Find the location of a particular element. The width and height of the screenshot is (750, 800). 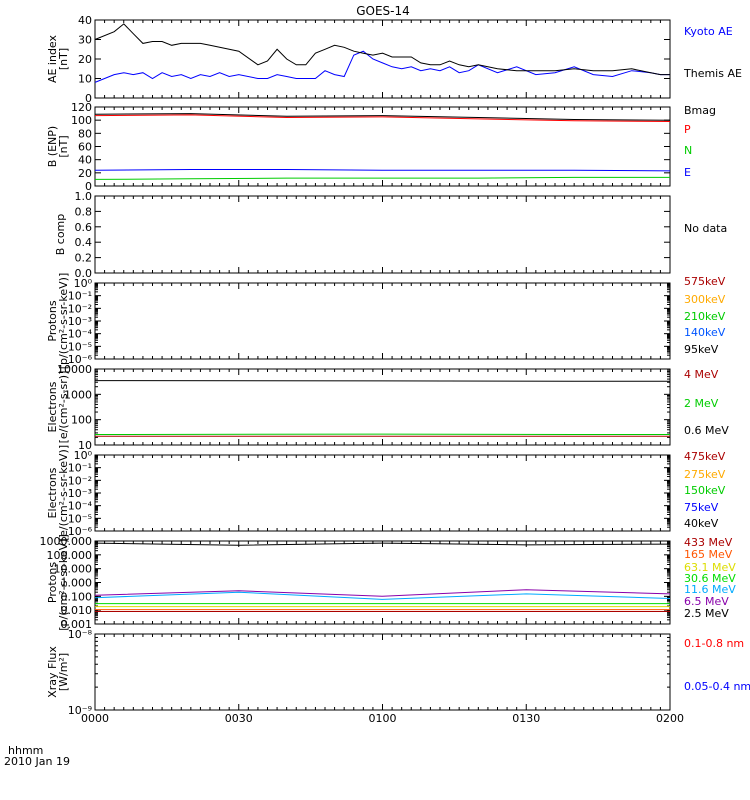

series-line-e is located at coordinates (382, 170).